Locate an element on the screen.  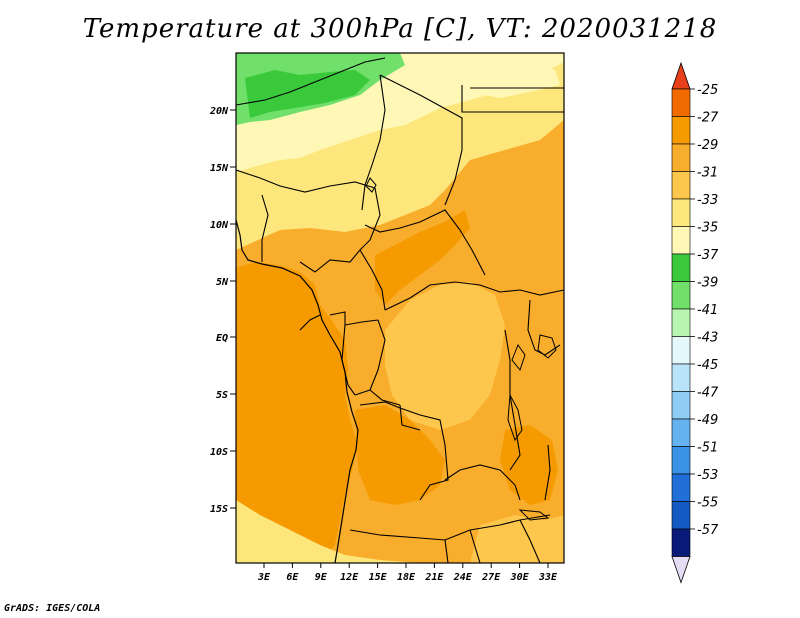
lat-tick-label: 20N is located at coordinates (219, 111).